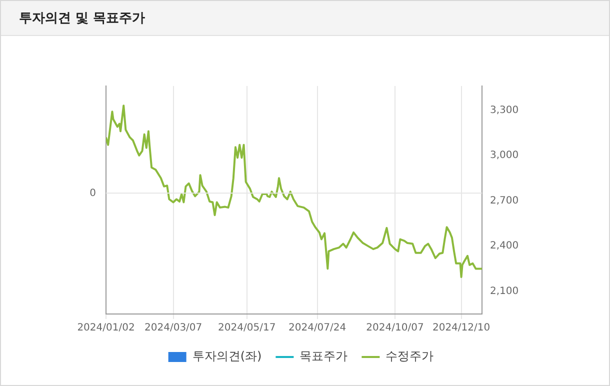  What do you see at coordinates (410, 356) in the screenshot?
I see `legend-label: 수정주가` at bounding box center [410, 356].